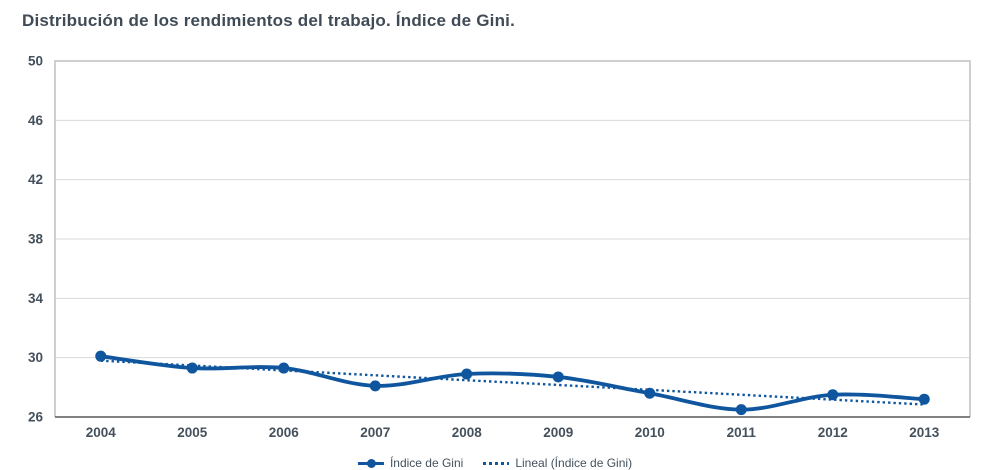 Image resolution: width=990 pixels, height=470 pixels. I want to click on y-tick-label: 34, so click(36, 298).